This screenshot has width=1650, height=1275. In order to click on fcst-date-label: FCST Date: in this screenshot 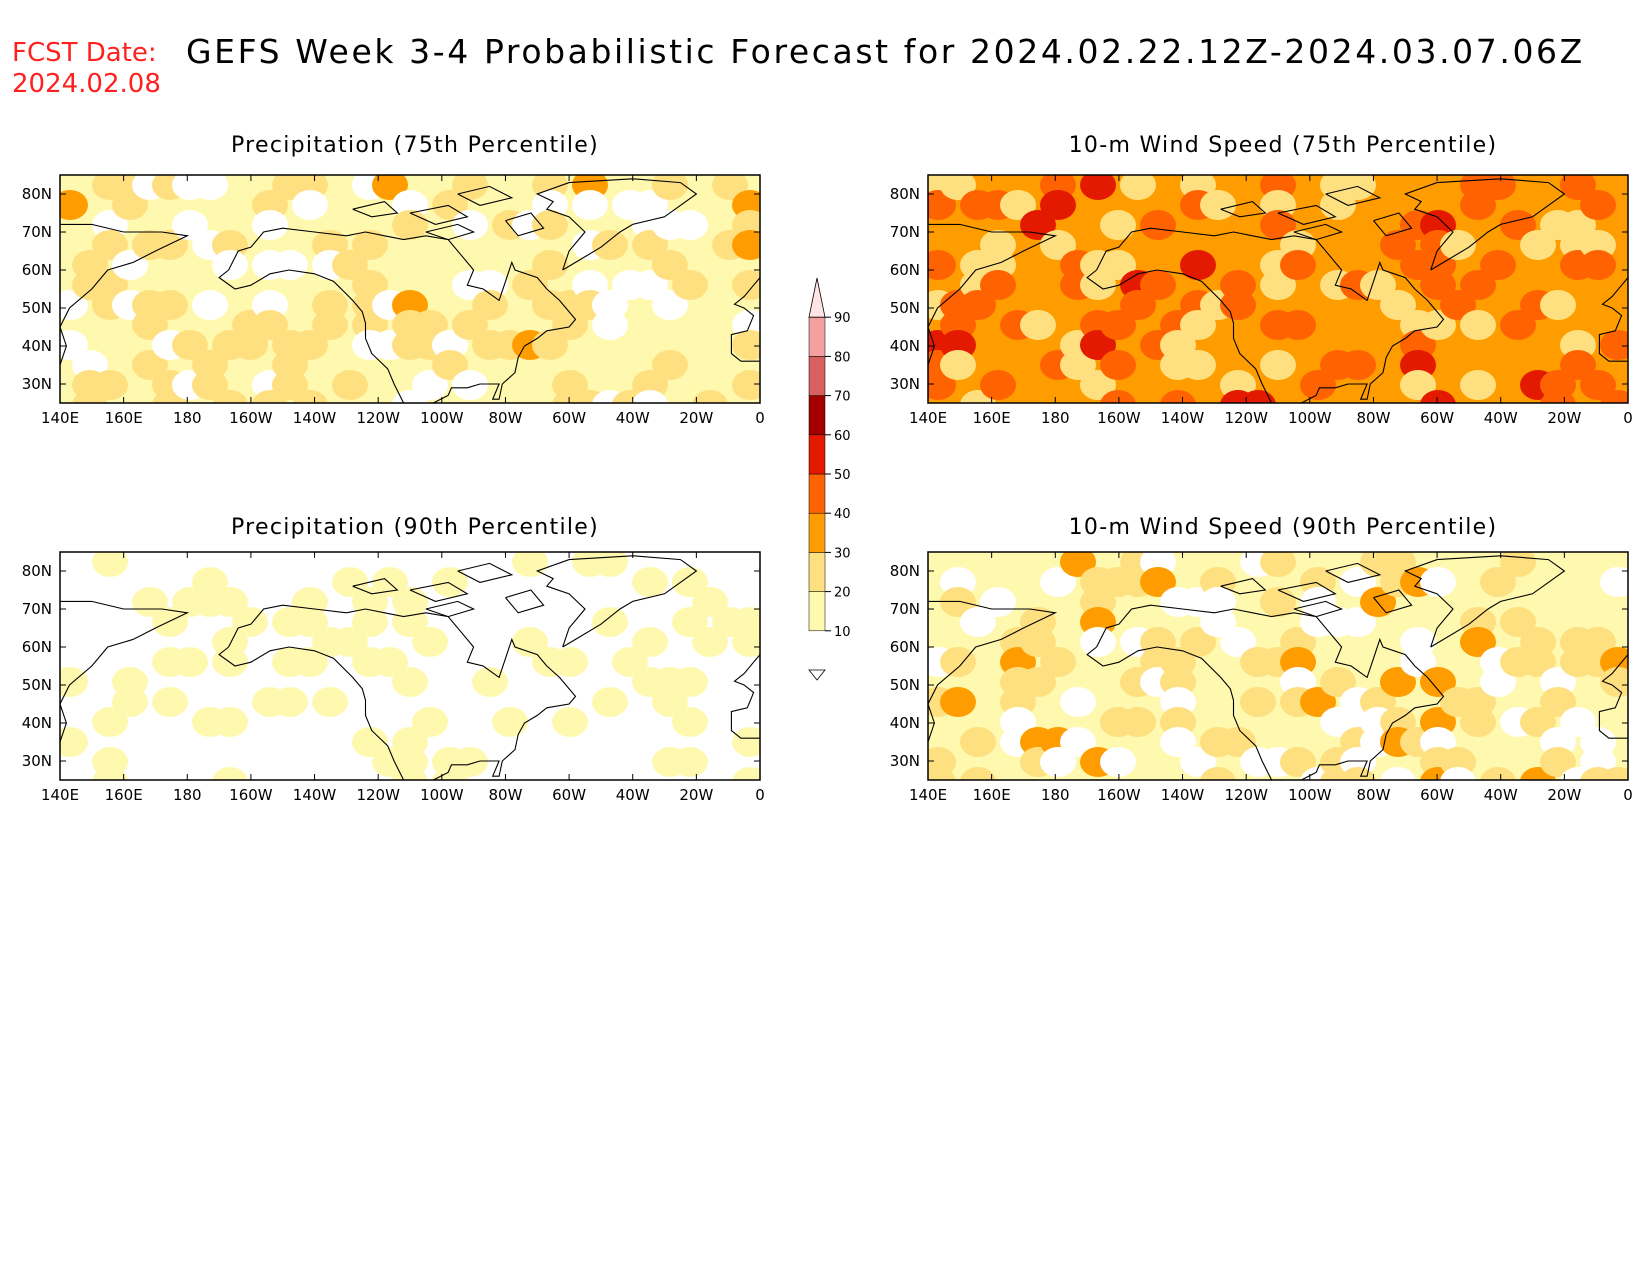, I will do `click(84, 53)`.